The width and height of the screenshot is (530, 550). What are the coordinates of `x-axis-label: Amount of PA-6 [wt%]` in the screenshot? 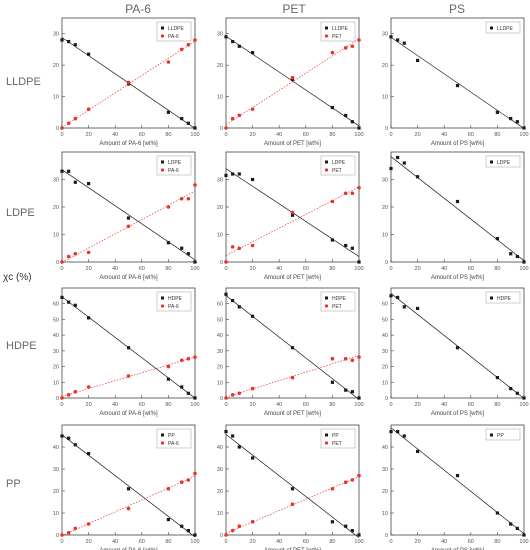 It's located at (128, 414).